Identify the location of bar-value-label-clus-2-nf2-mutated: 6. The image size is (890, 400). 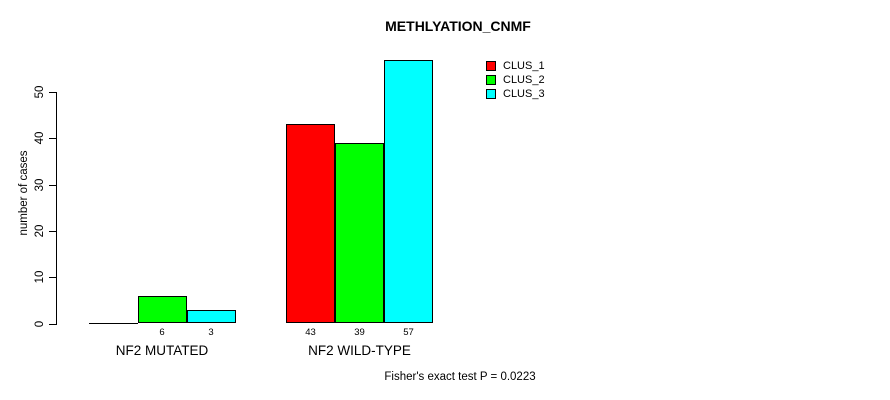
(162, 332).